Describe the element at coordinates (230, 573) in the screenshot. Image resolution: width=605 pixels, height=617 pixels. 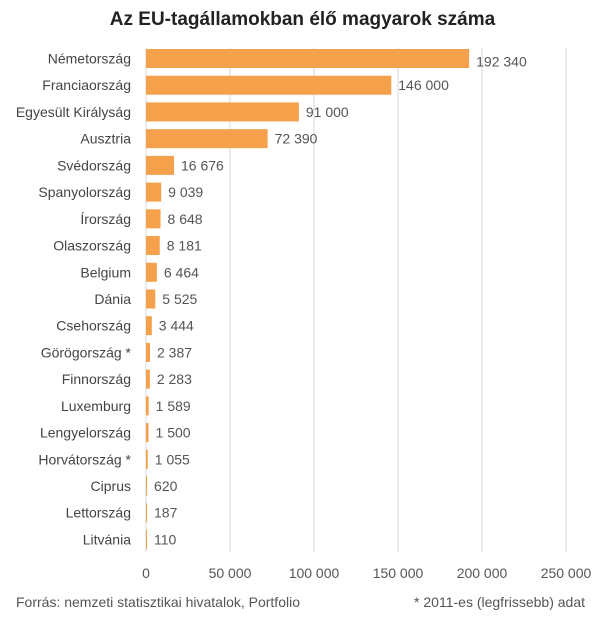
I see `x-tick-label: 50 000` at that location.